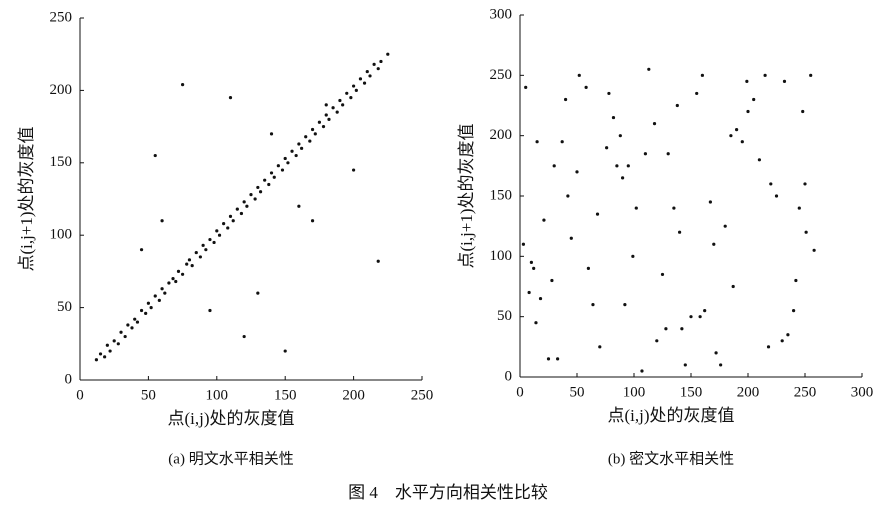 This screenshot has width=896, height=513. What do you see at coordinates (64, 307) in the screenshot?
I see `y-tick-label: 50` at bounding box center [64, 307].